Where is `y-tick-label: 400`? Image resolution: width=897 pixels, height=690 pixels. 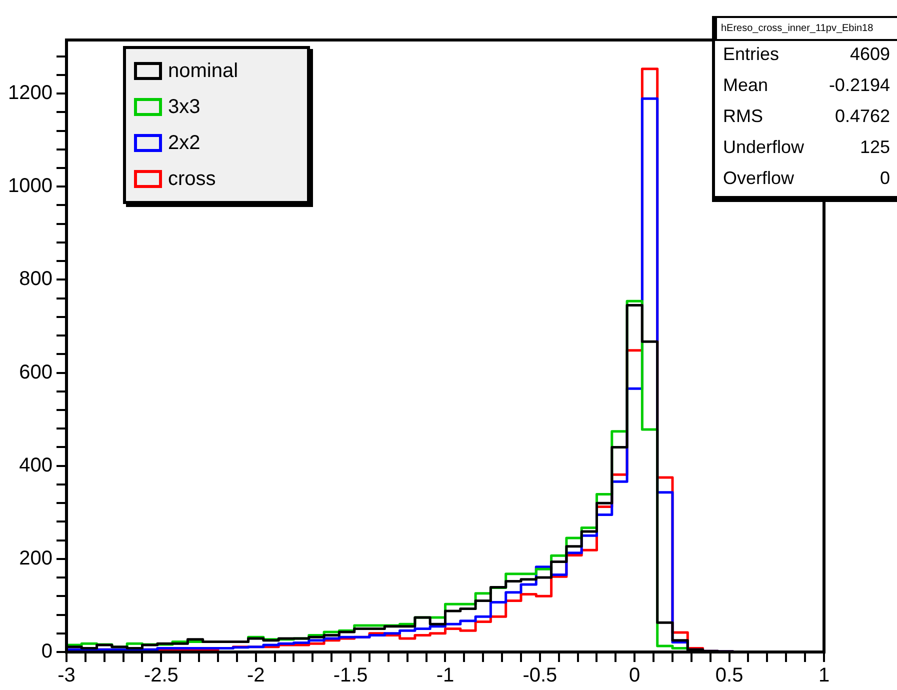
y-tick-label: 400 is located at coordinates (35, 465).